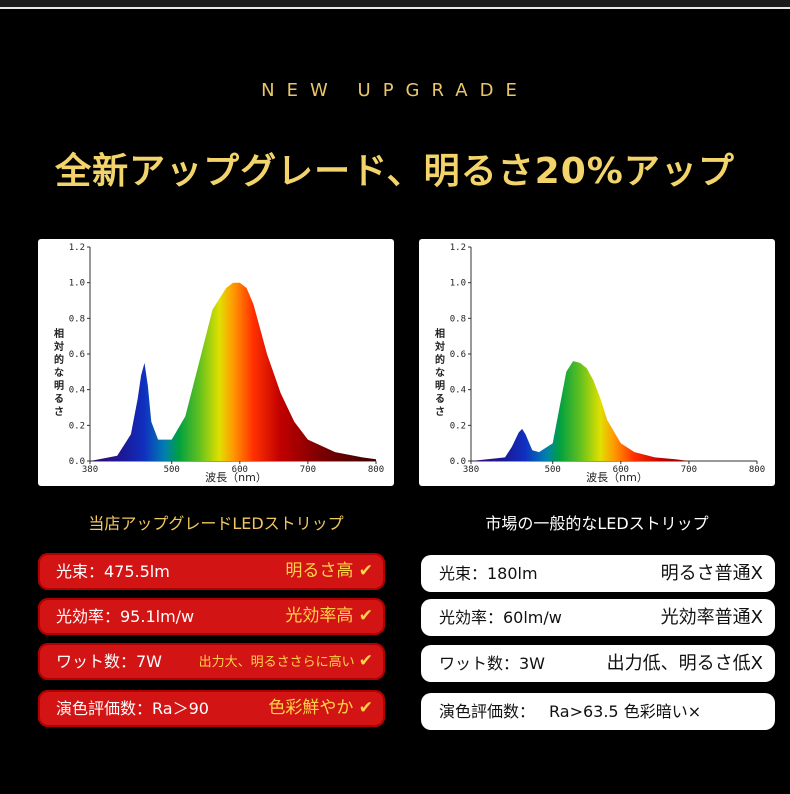 Image resolution: width=790 pixels, height=794 pixels. I want to click on headline: 全新アップグレード、明るさ20%アップ, so click(395, 171).